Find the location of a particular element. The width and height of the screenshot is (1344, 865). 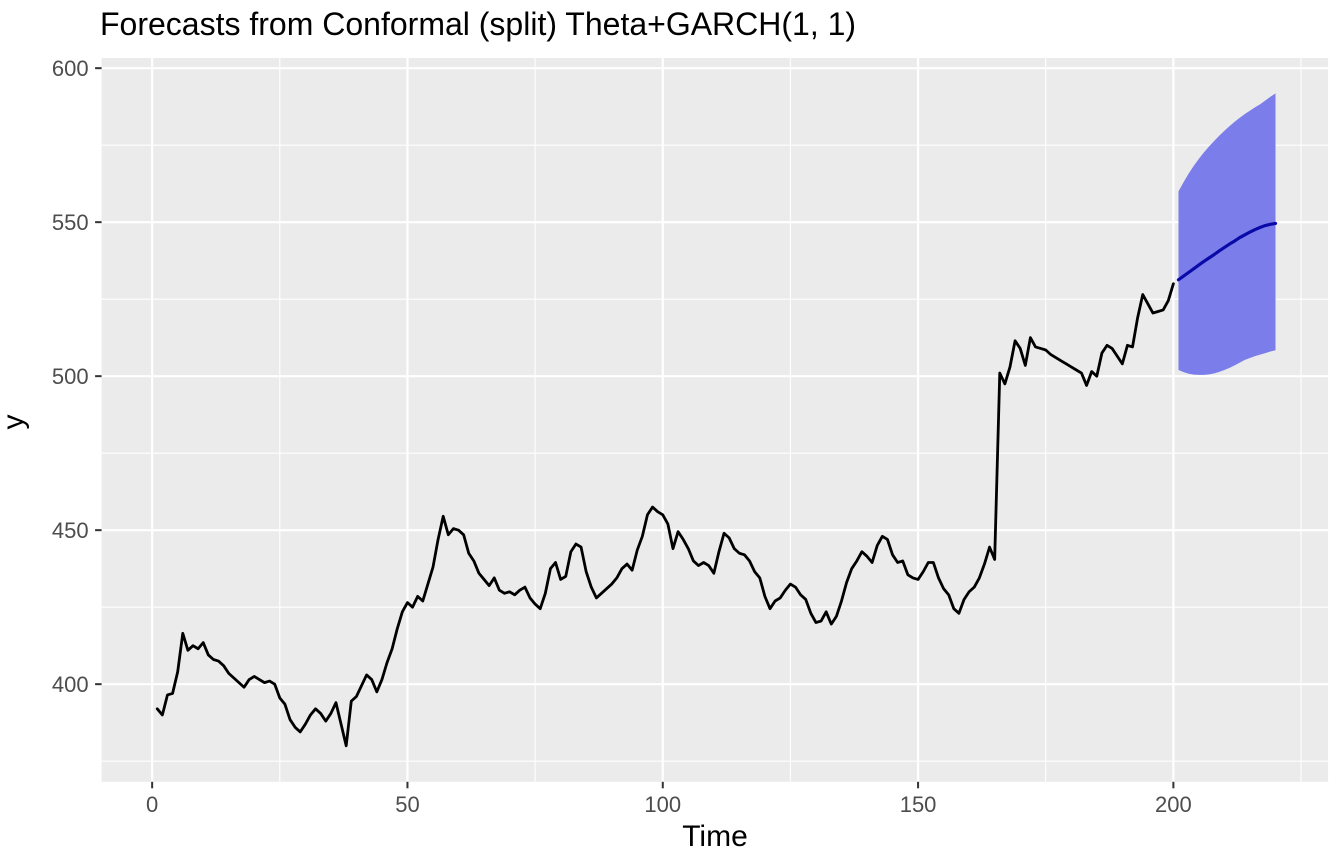

x-tick-label: 200 is located at coordinates (1173, 804).